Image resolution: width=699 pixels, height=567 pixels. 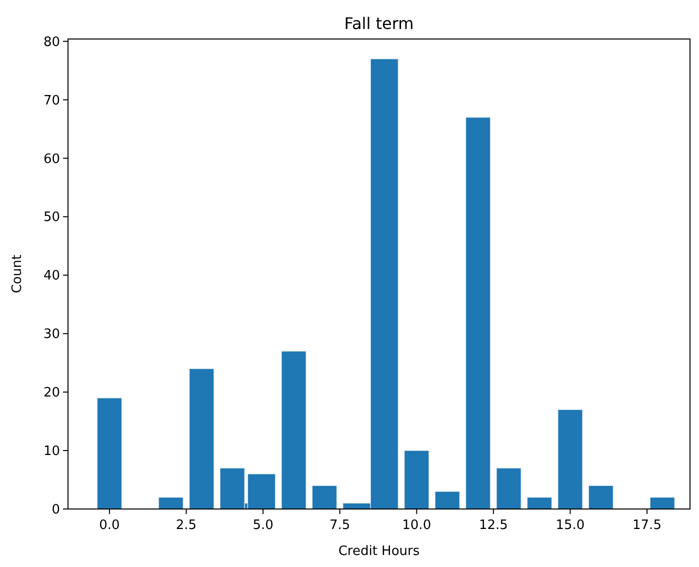 What do you see at coordinates (51, 334) in the screenshot?
I see `y-tick-label: 30` at bounding box center [51, 334].